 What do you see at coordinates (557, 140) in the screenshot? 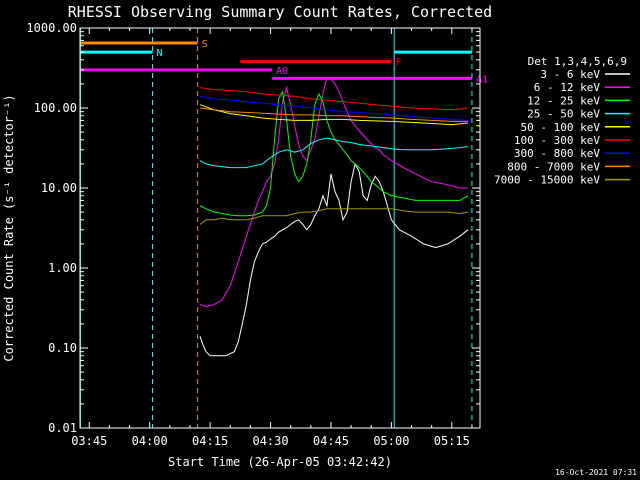
I see `legend-label-5: 100 - 300 keV` at bounding box center [557, 140].